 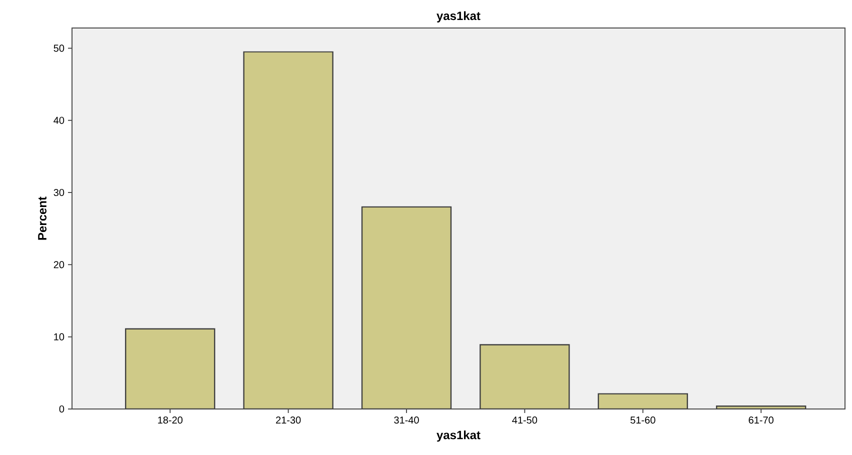 What do you see at coordinates (59, 264) in the screenshot?
I see `y-tick-label: 20` at bounding box center [59, 264].